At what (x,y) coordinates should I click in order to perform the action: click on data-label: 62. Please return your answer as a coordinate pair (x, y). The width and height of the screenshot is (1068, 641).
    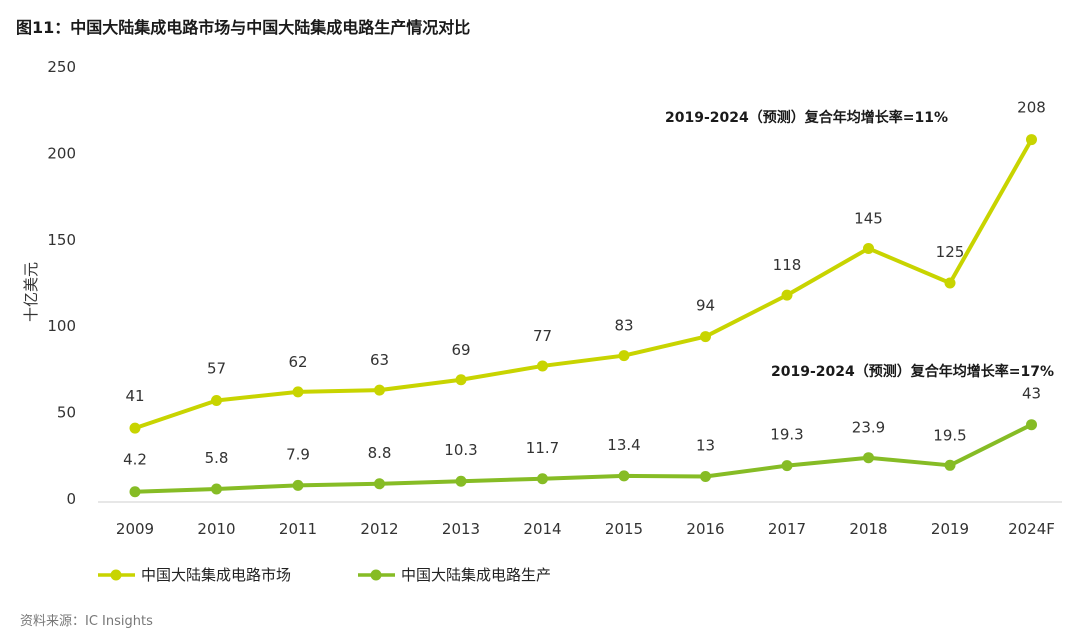
    Looking at the image, I should click on (297, 362).